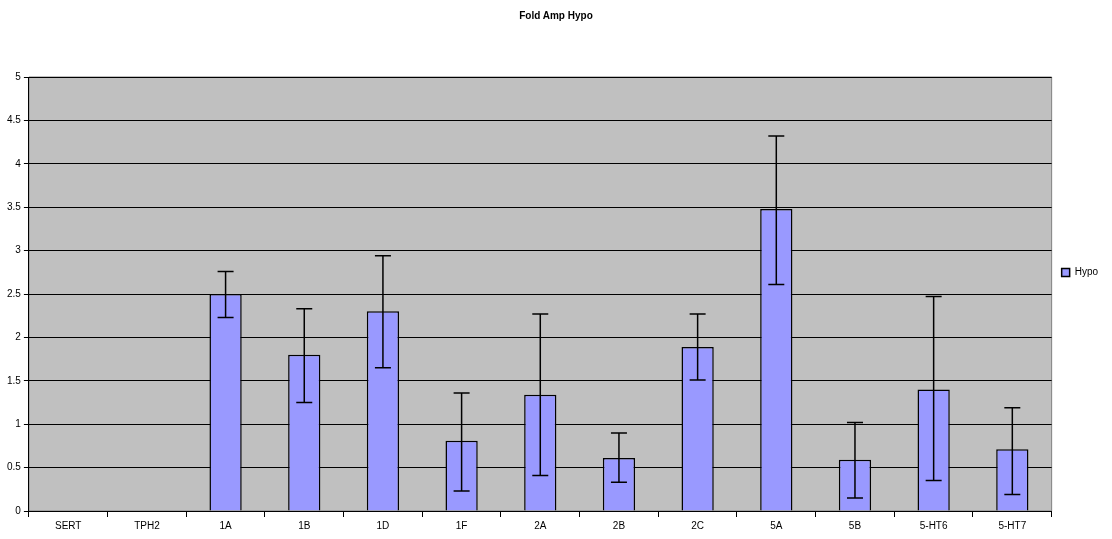 The height and width of the screenshot is (539, 1112). I want to click on chart-title: Fold Amp Hypo, so click(556, 15).